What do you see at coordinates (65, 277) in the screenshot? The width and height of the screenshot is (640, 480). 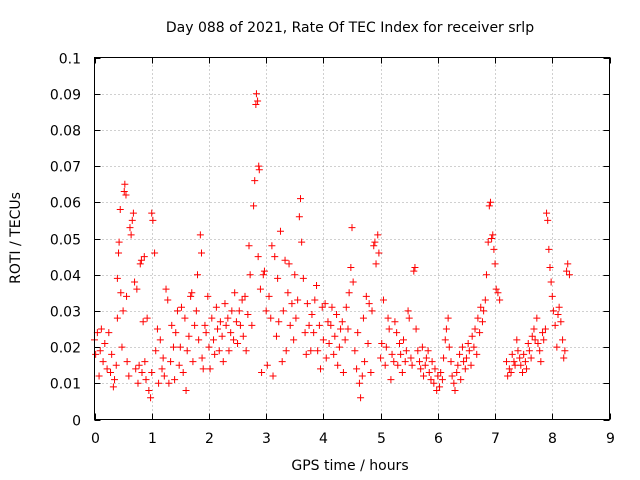 I see `y-tick-label: 0.04` at bounding box center [65, 277].